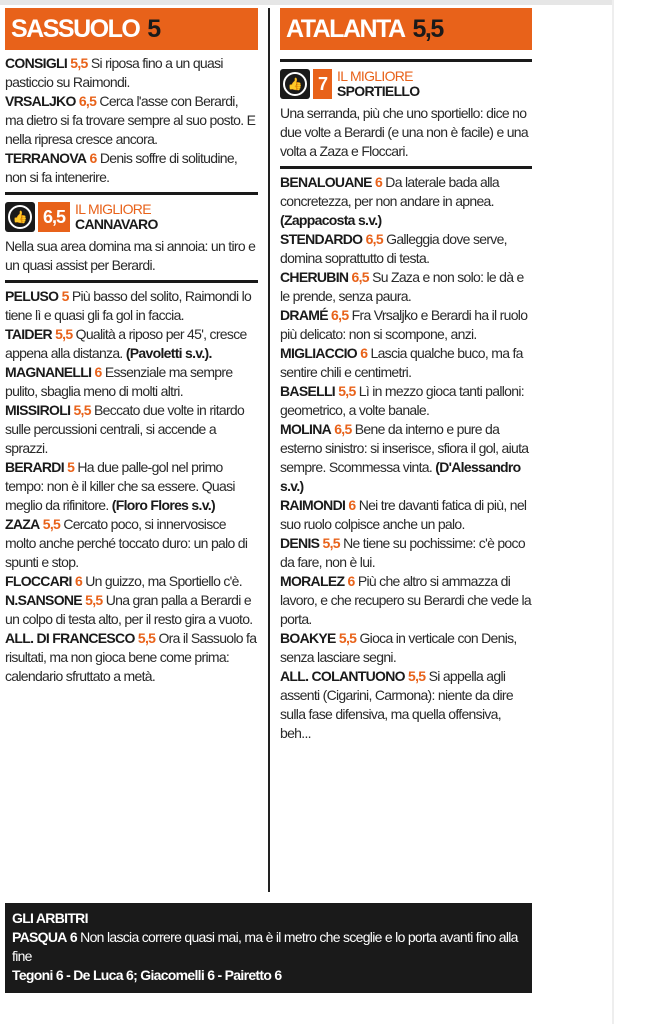 Image resolution: width=648 pixels, height=1024 pixels. I want to click on team-rating: 5,5, so click(428, 28).